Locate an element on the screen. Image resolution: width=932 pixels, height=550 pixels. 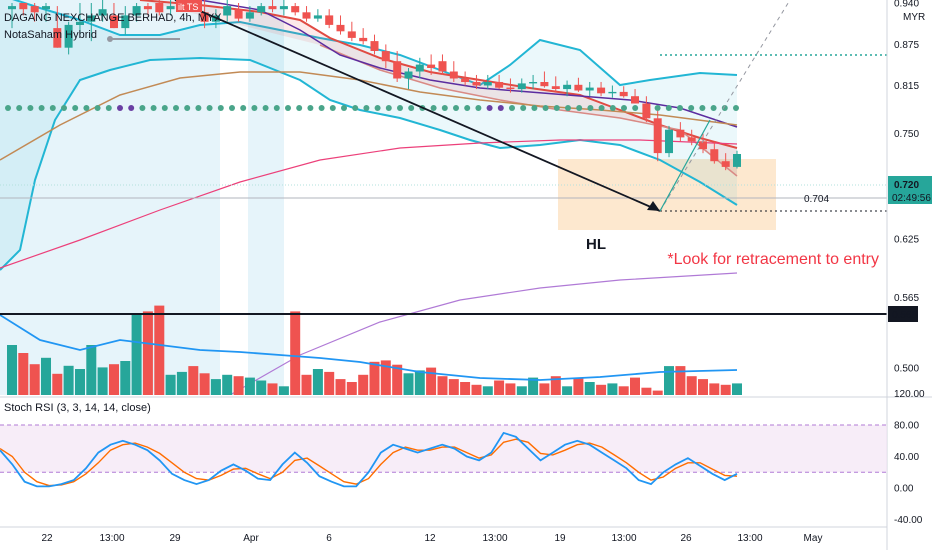
price-tick-label: 0.750 is located at coordinates (906, 134).